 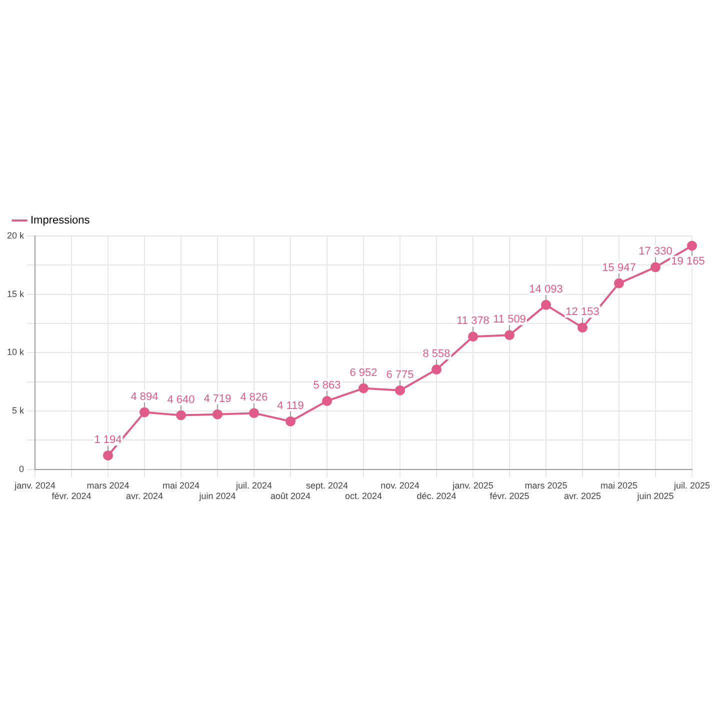 What do you see at coordinates (218, 398) in the screenshot?
I see `data-label: 4 719` at bounding box center [218, 398].